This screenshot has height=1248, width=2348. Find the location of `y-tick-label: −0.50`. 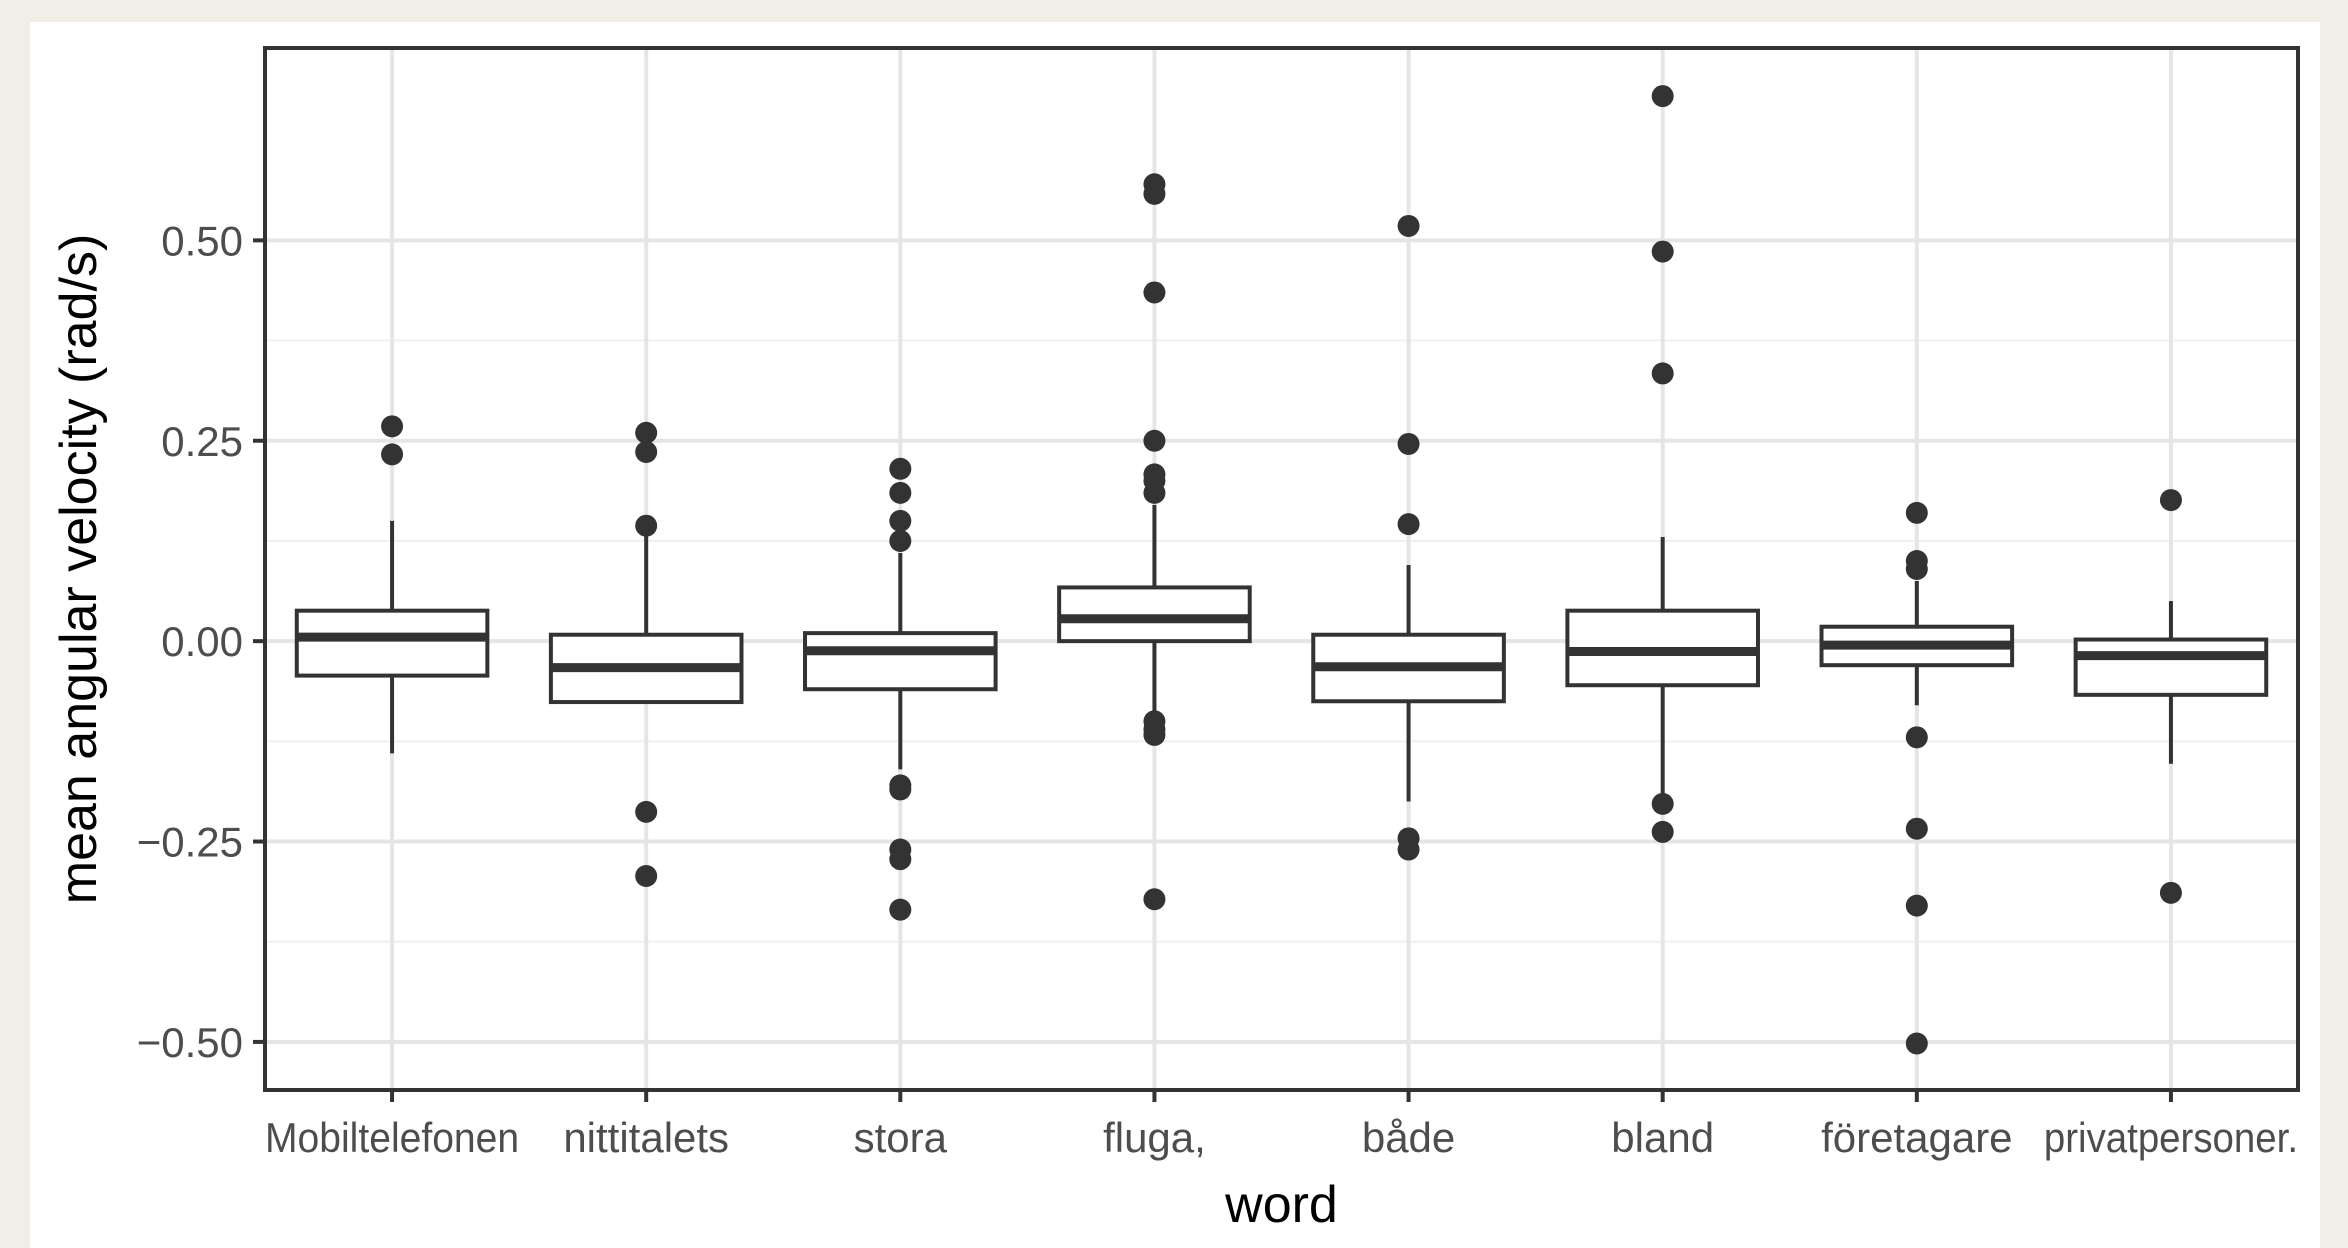

y-tick-label: −0.50 is located at coordinates (190, 1042).